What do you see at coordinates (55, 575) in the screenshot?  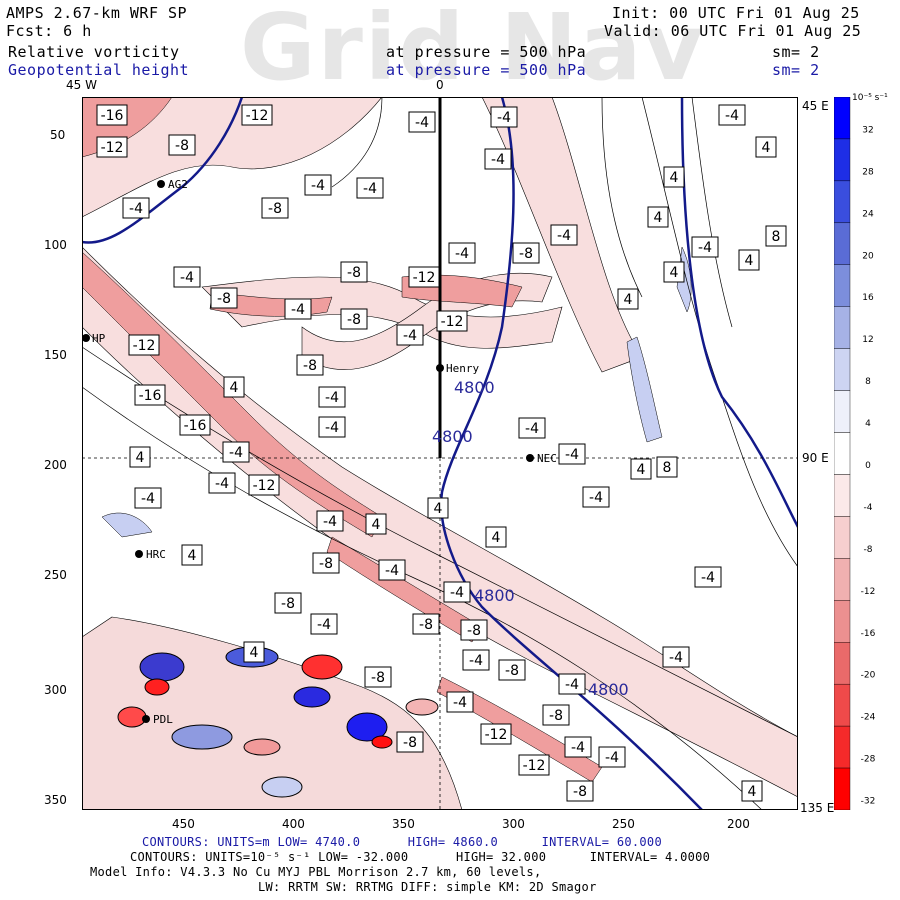 I see `y-tick: 250` at bounding box center [55, 575].